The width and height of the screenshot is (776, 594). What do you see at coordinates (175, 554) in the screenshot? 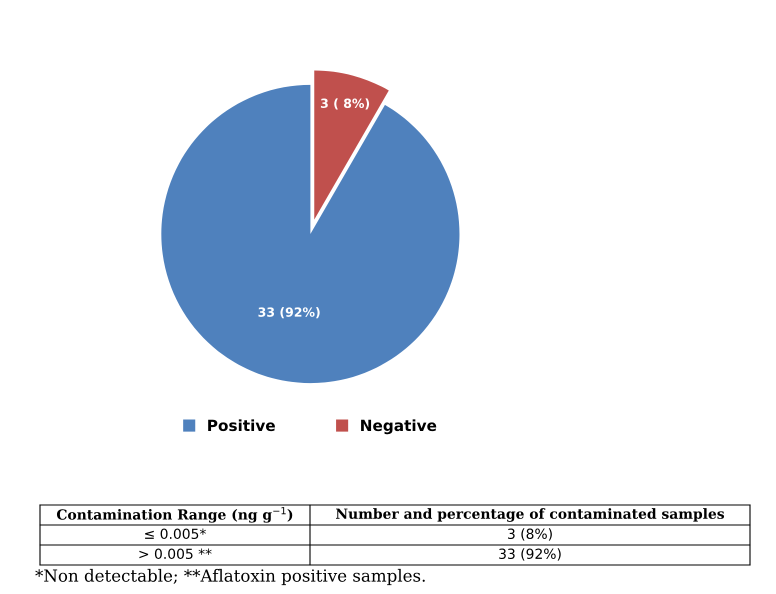
I see `text: > 0.005 **` at bounding box center [175, 554].